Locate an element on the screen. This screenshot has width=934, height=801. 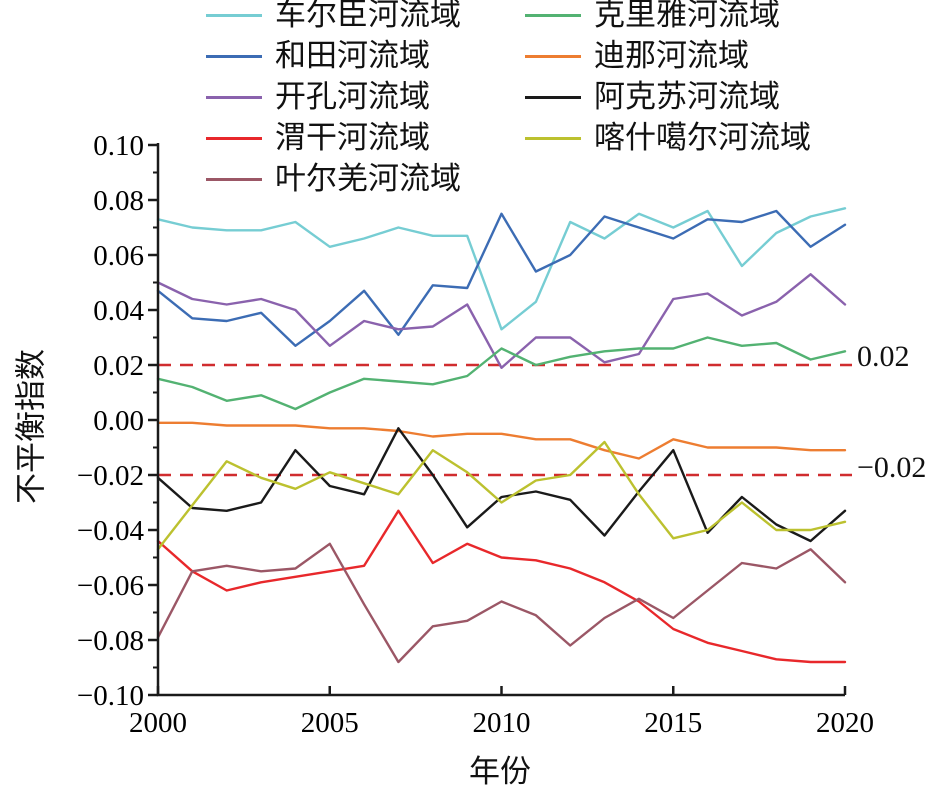
y-tick-label: 0.10 is located at coordinates (118, 146).